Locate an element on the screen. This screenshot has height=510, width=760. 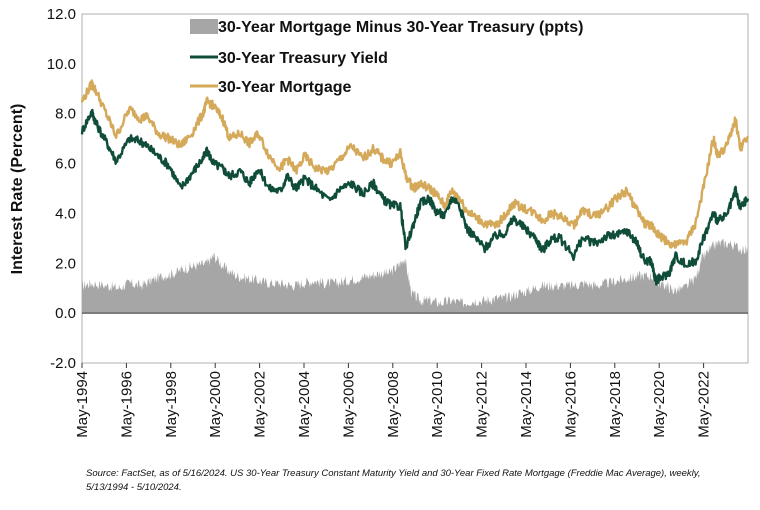
x-tick-label: May-2004 is located at coordinates (304, 404).